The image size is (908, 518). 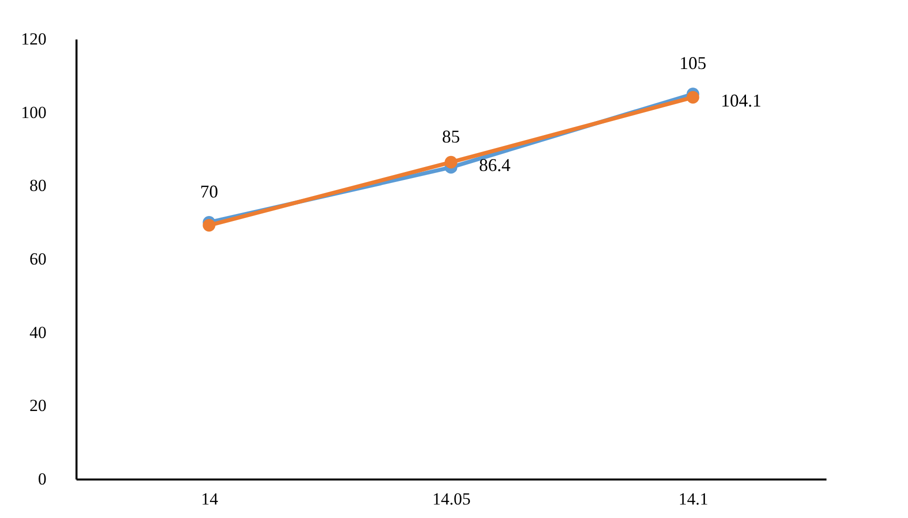 What do you see at coordinates (741, 100) in the screenshot?
I see `data-label: 104.1` at bounding box center [741, 100].